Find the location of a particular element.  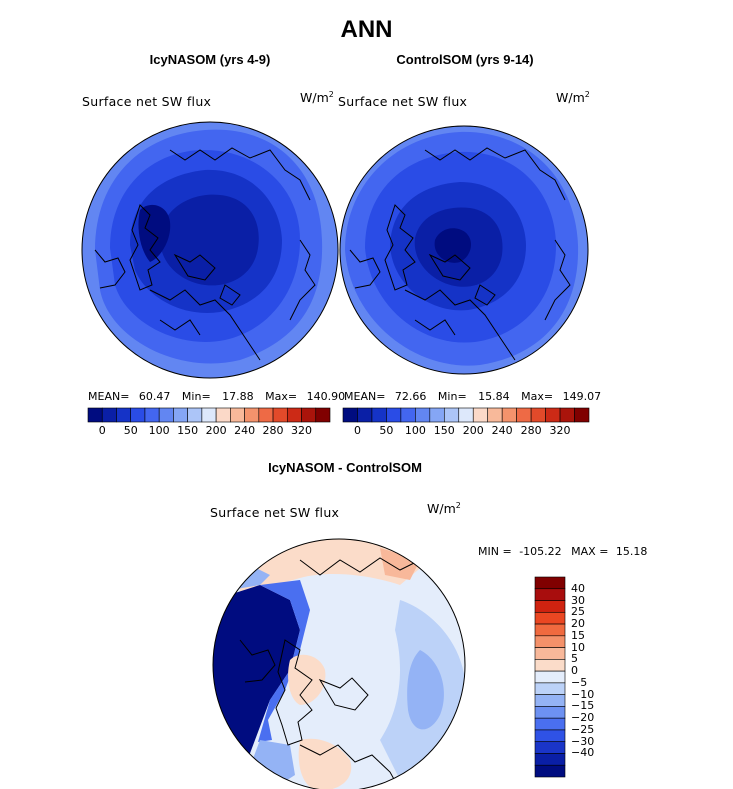

right-mean-label: MEAN= is located at coordinates (365, 396).